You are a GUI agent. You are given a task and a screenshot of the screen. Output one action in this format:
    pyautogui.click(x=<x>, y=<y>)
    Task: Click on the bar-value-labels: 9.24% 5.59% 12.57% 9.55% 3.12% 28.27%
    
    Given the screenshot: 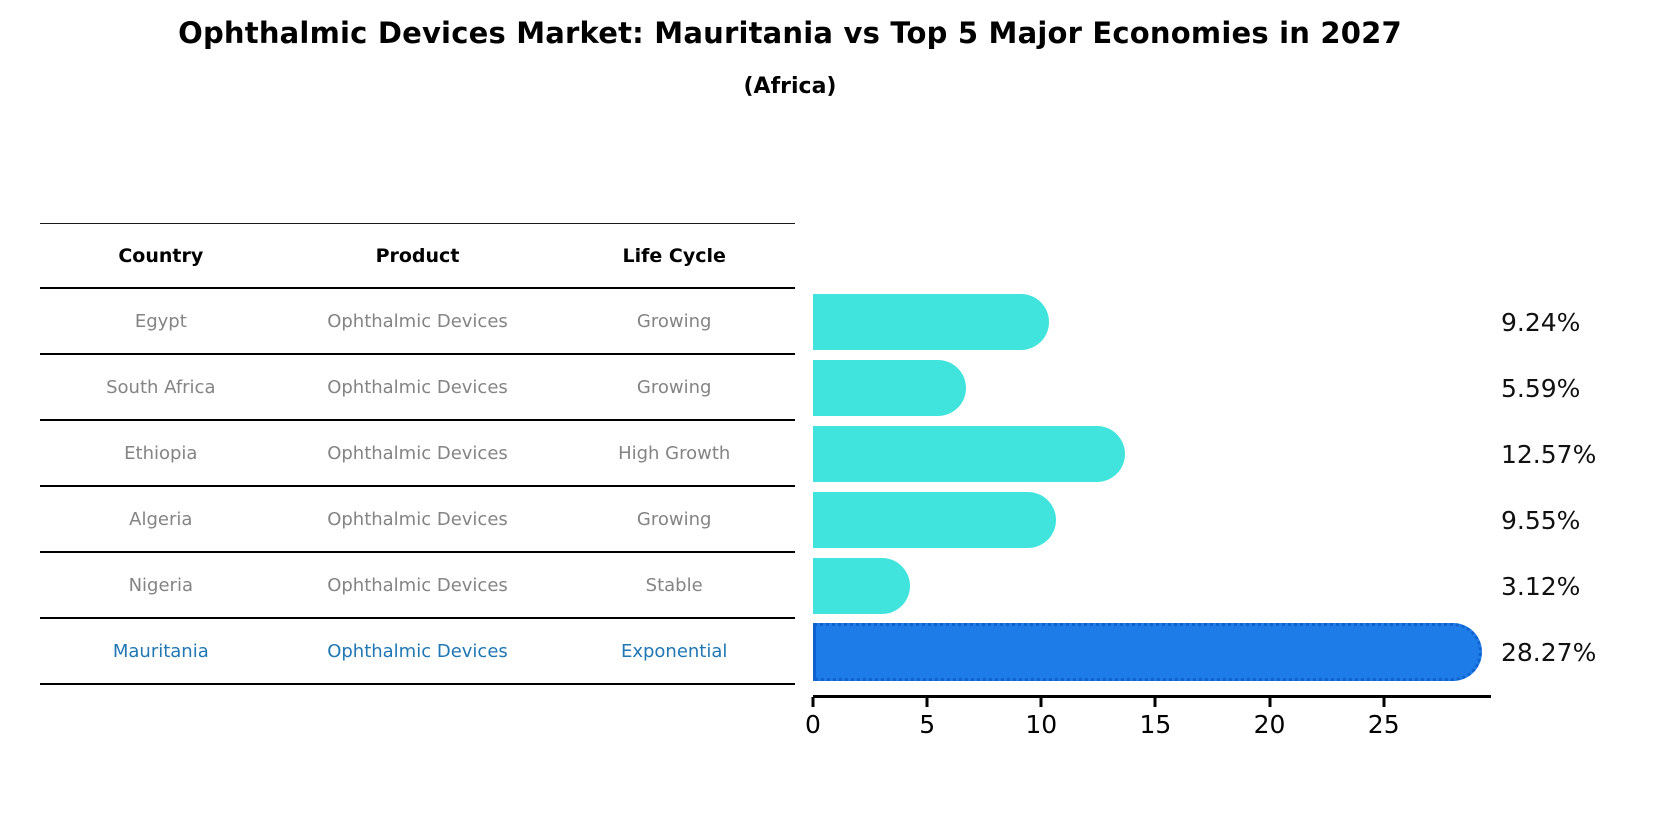 What is the action you would take?
    pyautogui.click(x=1580, y=487)
    